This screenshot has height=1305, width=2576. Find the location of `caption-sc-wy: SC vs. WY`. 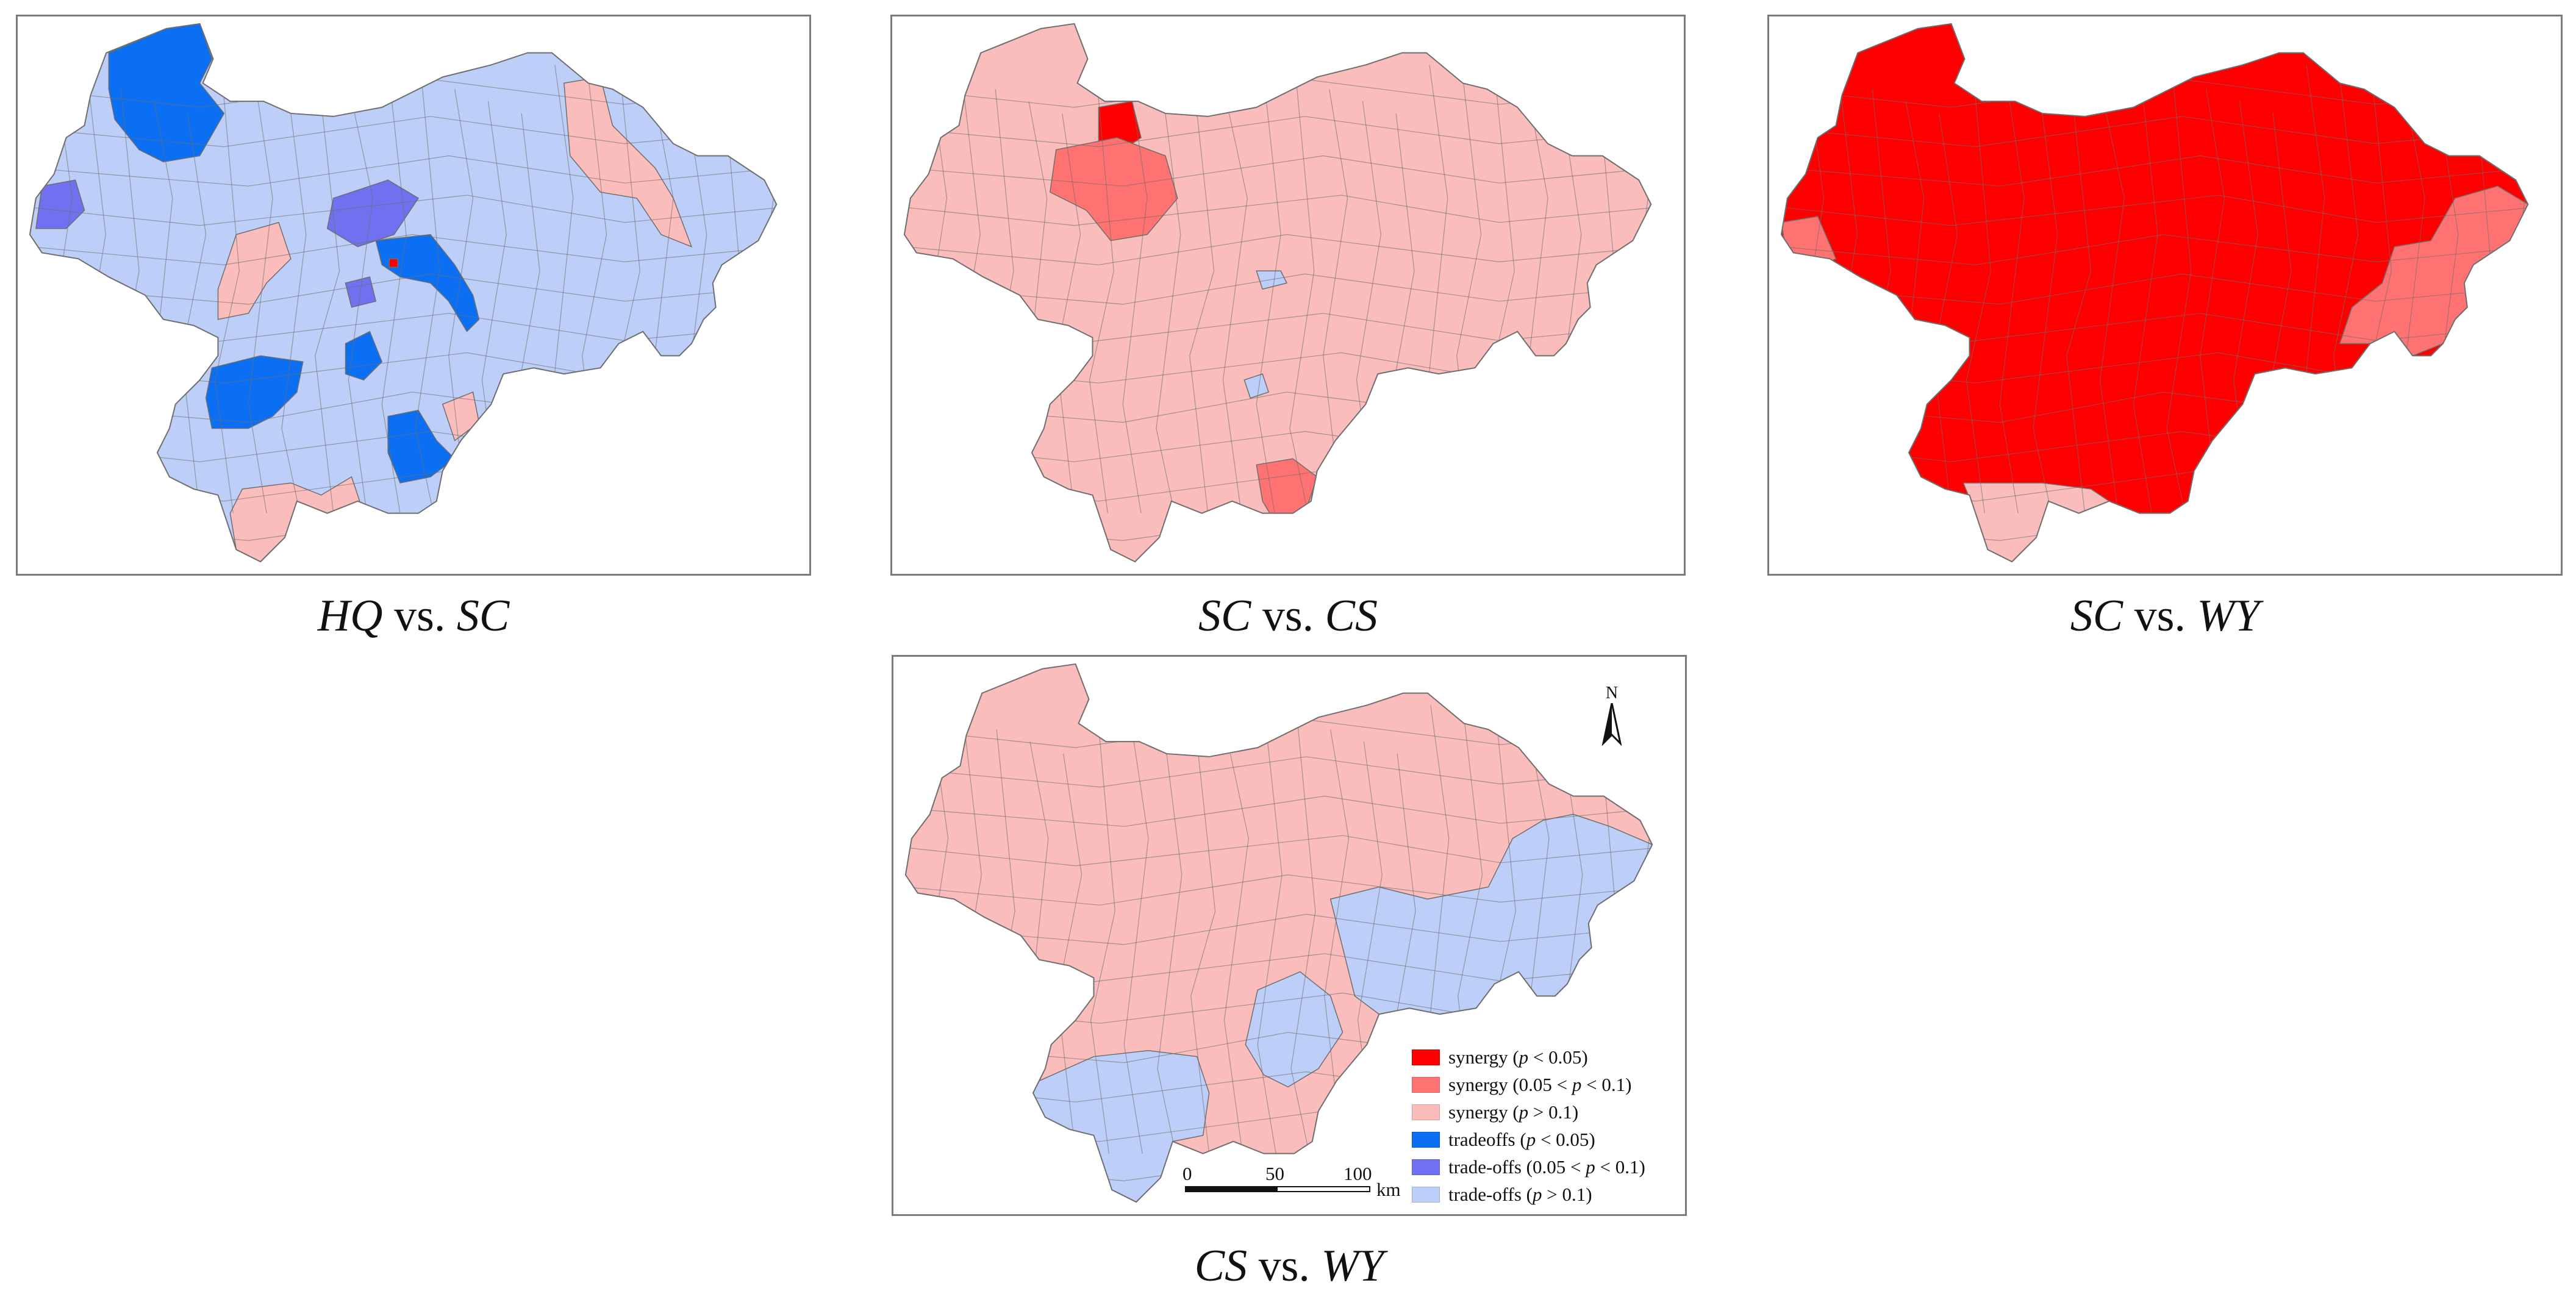

caption-sc-wy: SC vs. WY is located at coordinates (2165, 616).